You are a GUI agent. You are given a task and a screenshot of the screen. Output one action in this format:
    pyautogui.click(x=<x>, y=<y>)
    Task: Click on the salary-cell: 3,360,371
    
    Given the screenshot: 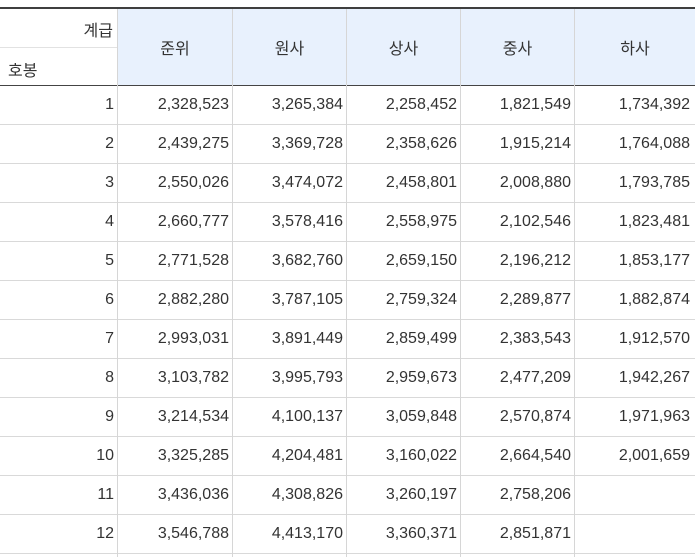 What is the action you would take?
    pyautogui.click(x=421, y=533)
    